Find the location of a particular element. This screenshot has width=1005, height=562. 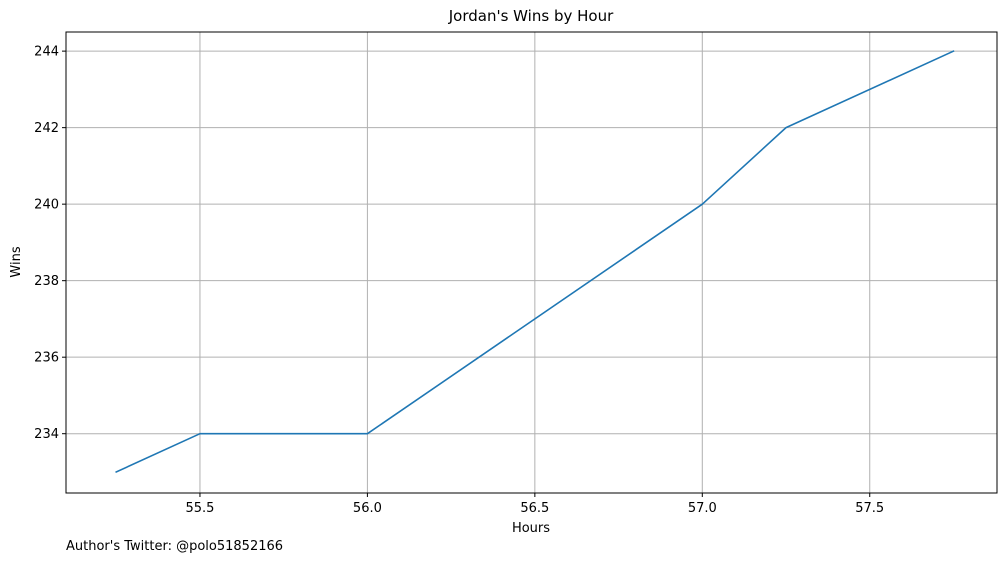

y-tick-label: 244 is located at coordinates (46, 52).